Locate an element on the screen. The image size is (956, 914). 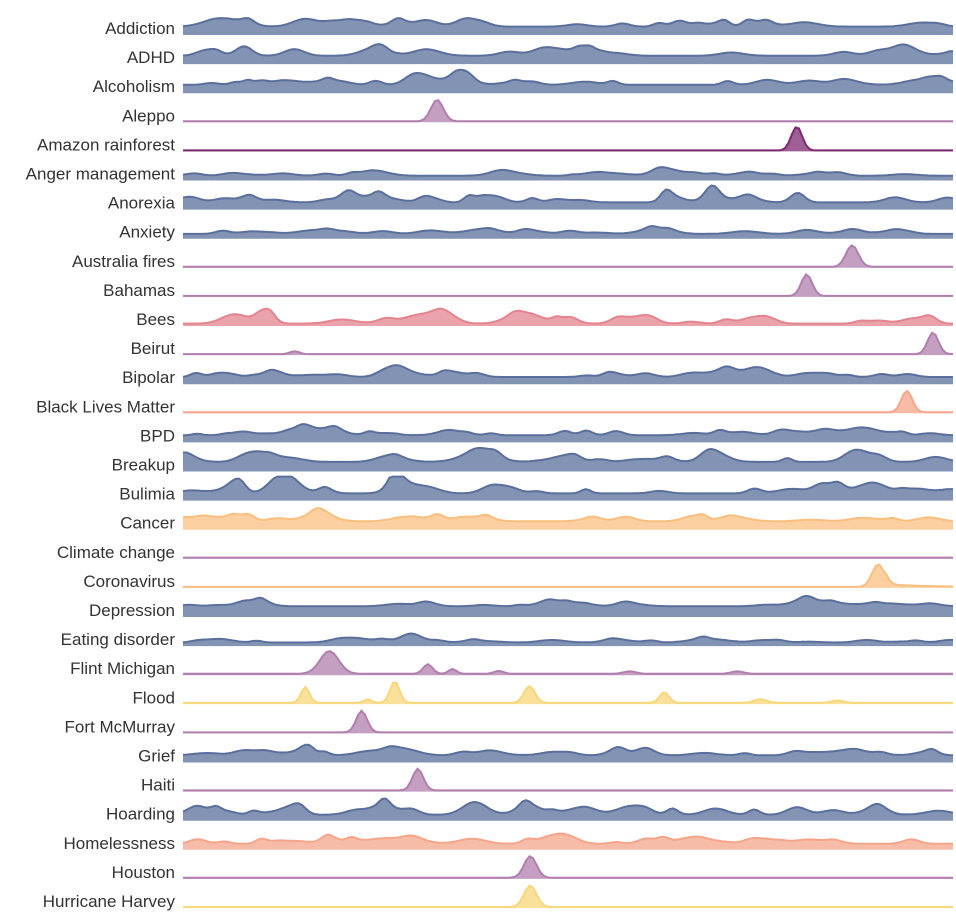
row-label: Flint Michigan is located at coordinates (122, 668).